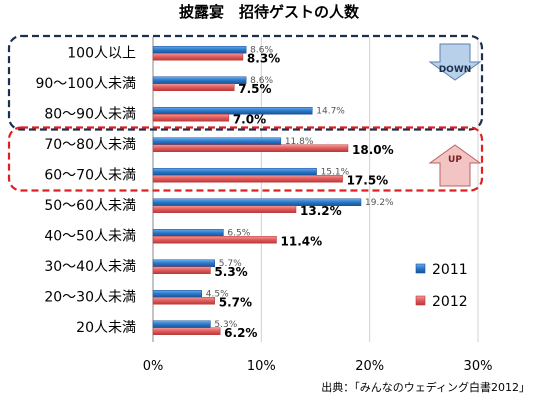 Image resolution: width=538 pixels, height=400 pixels. Describe the element at coordinates (106, 328) in the screenshot. I see `category-label: 20人未満` at that location.